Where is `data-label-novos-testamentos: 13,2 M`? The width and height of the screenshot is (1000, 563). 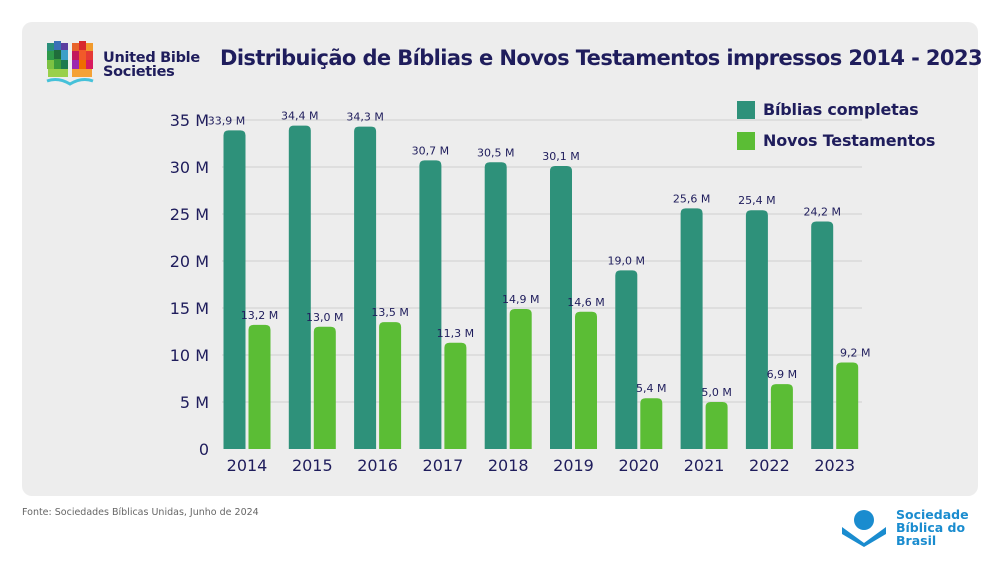 data-label-novos-testamentos: 13,2 M is located at coordinates (259, 315).